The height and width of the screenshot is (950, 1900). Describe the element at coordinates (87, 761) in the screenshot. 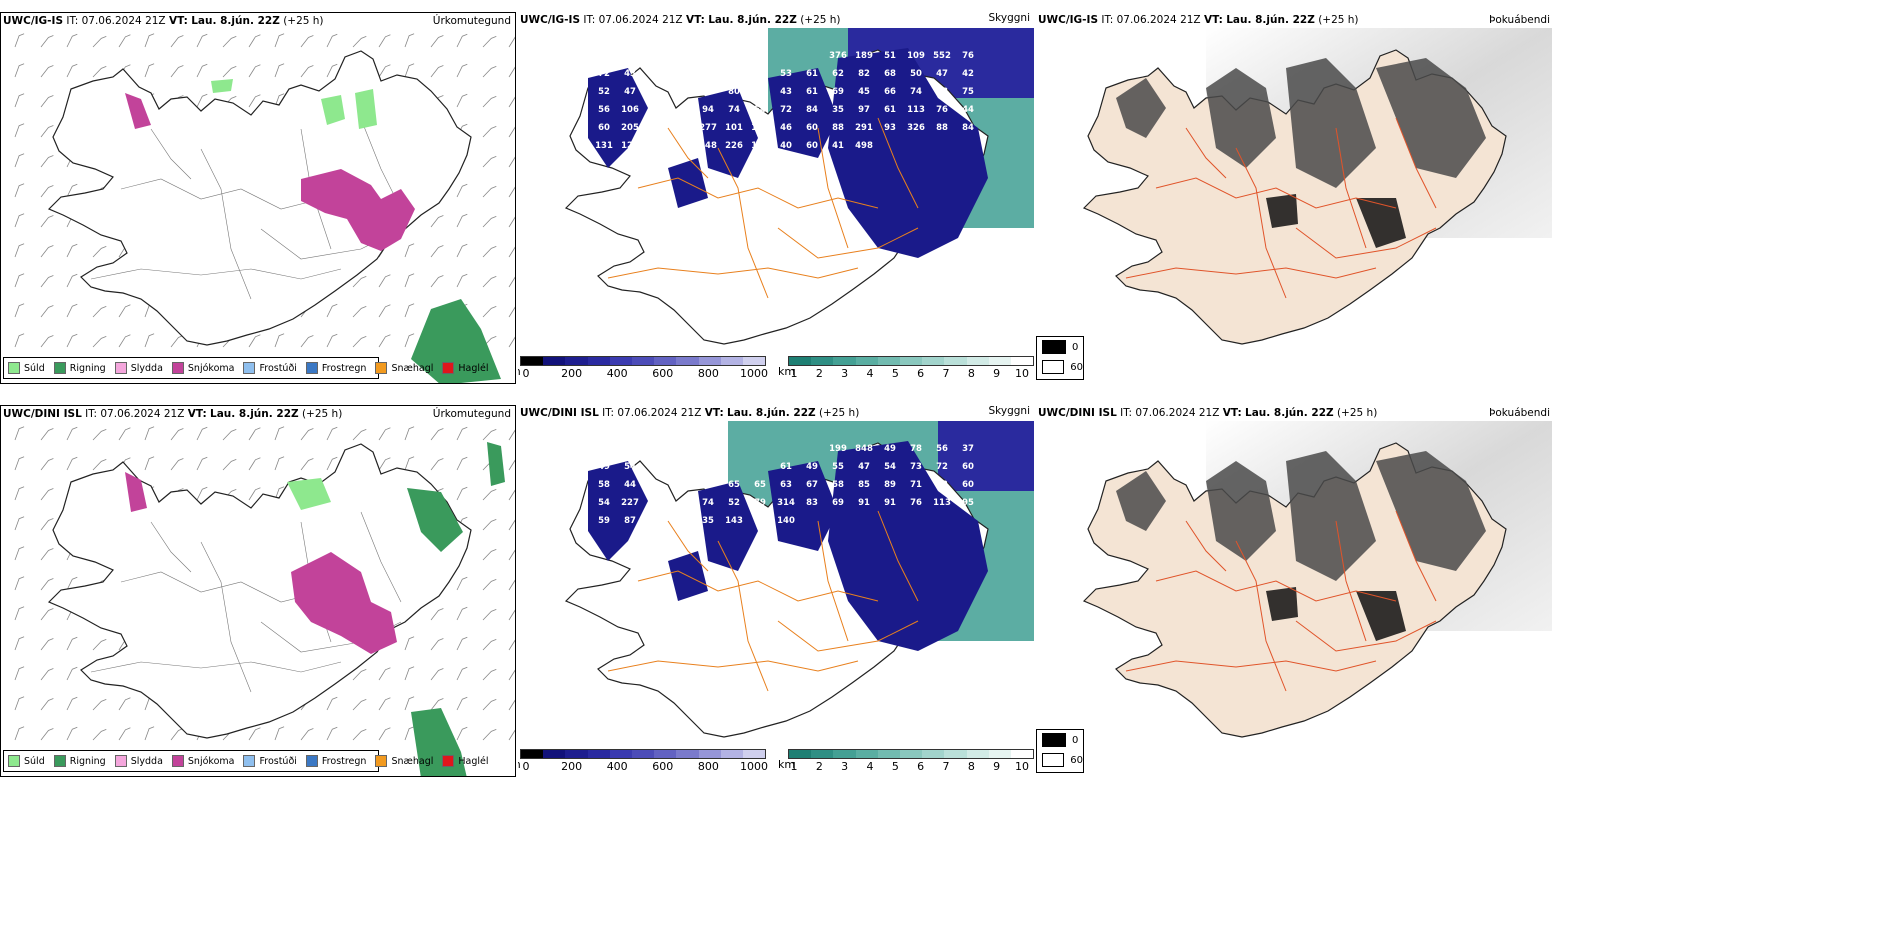

I see `legend-label: Rigning` at that location.